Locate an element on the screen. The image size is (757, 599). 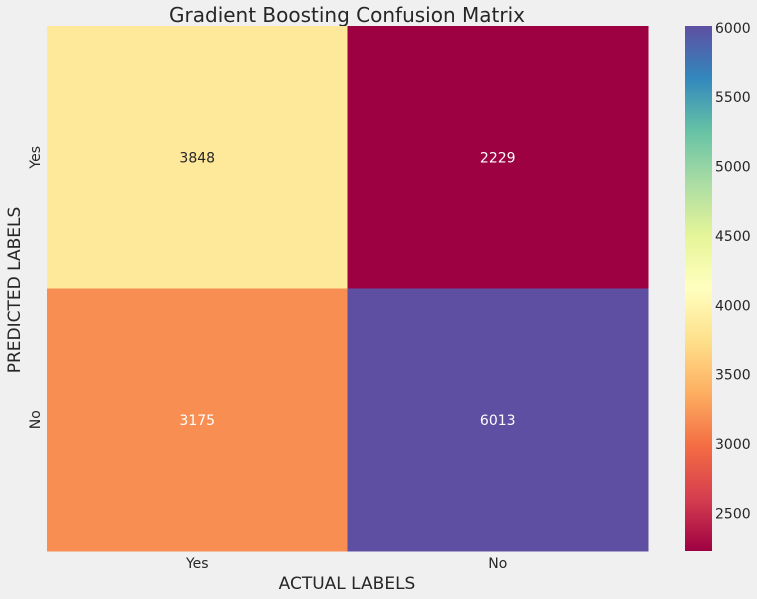
colorbar-tick-label: 2500 is located at coordinates (733, 514).